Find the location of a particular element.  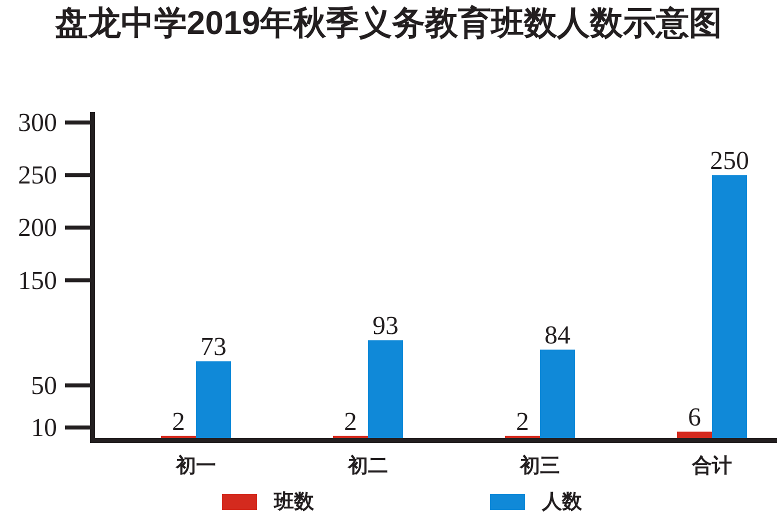

x-tick-label: 初一 is located at coordinates (196, 466).